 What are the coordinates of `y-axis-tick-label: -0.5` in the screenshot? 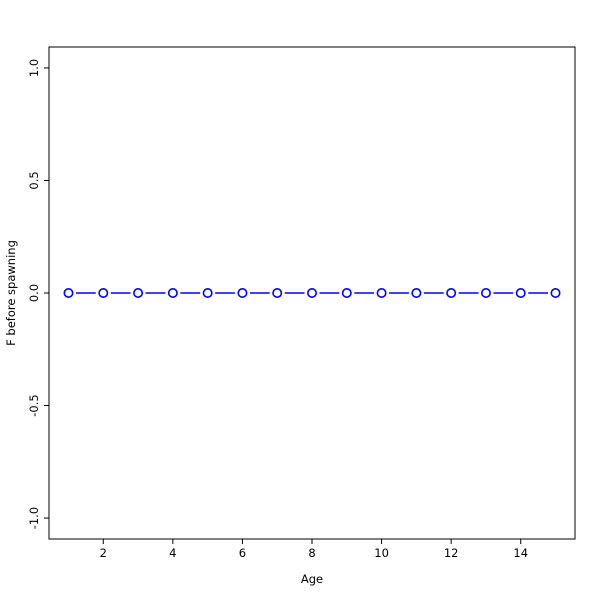 It's located at (34, 405).